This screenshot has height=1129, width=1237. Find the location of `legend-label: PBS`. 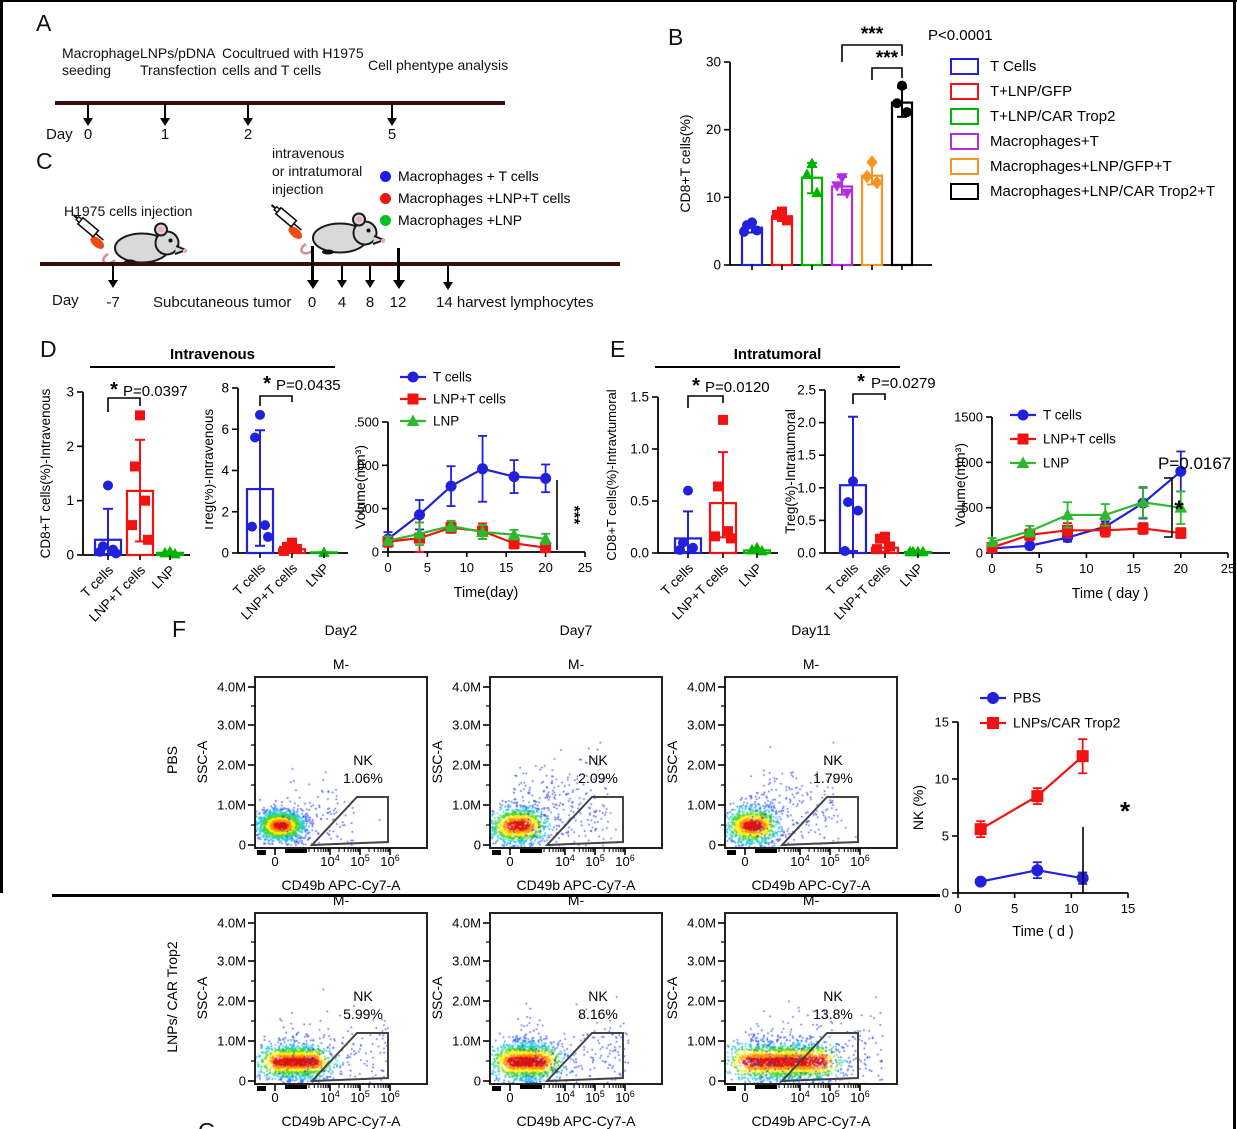

legend-label: PBS is located at coordinates (1027, 698).